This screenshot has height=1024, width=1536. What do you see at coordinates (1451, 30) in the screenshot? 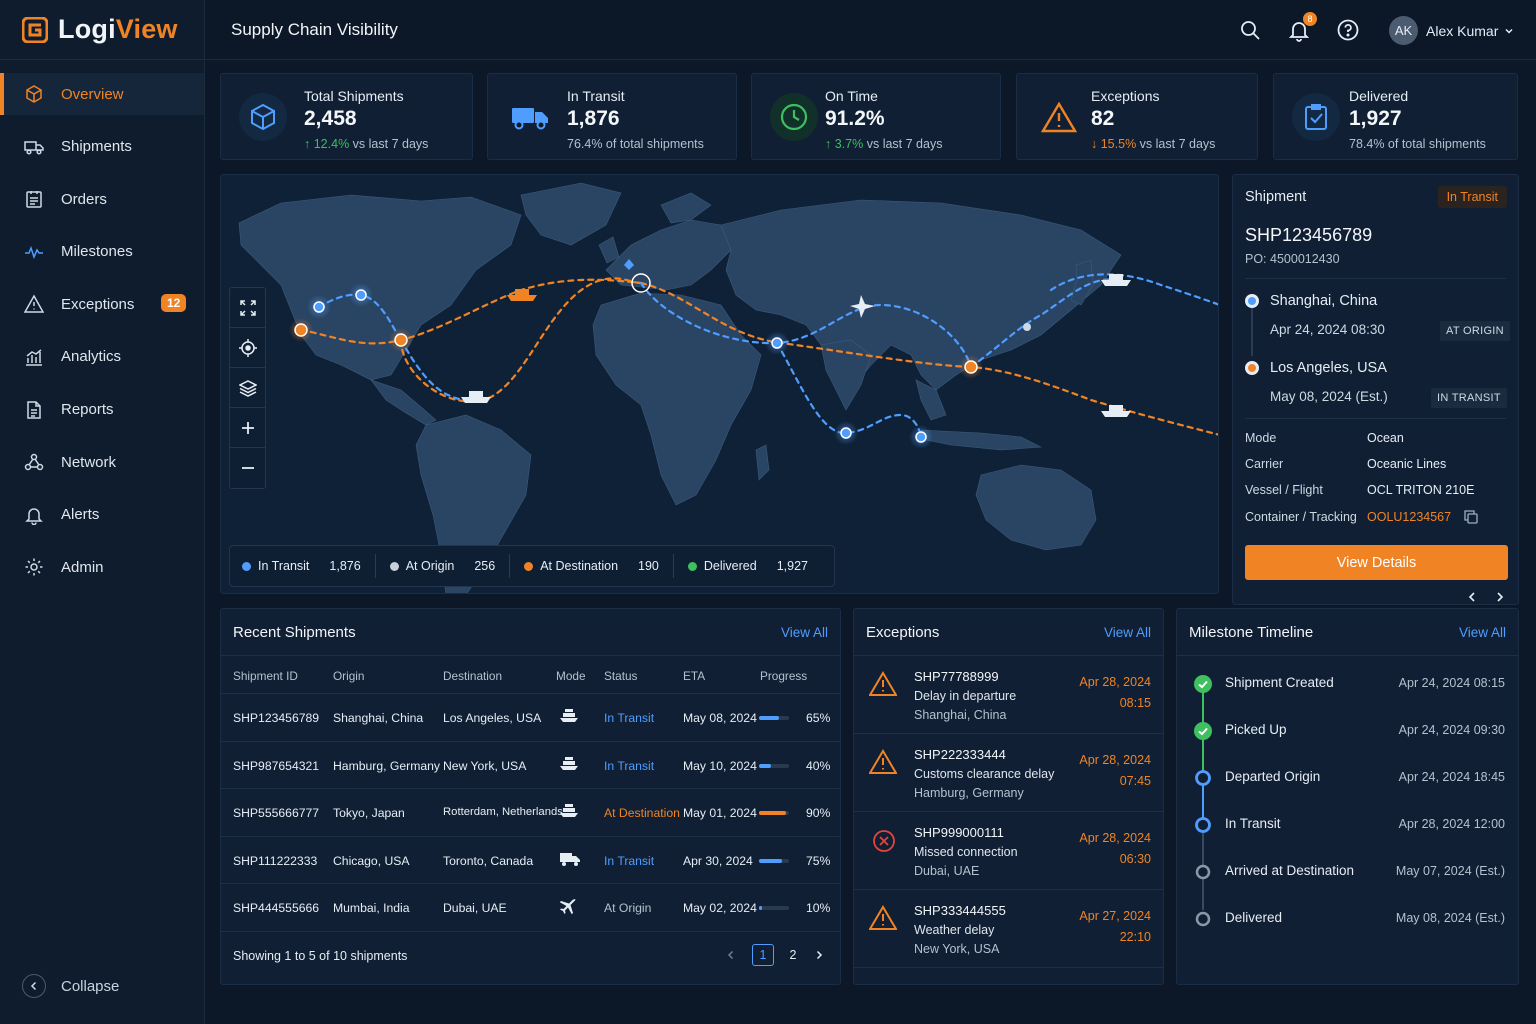
I see `user-menu: AK Alex Kumar` at bounding box center [1451, 30].